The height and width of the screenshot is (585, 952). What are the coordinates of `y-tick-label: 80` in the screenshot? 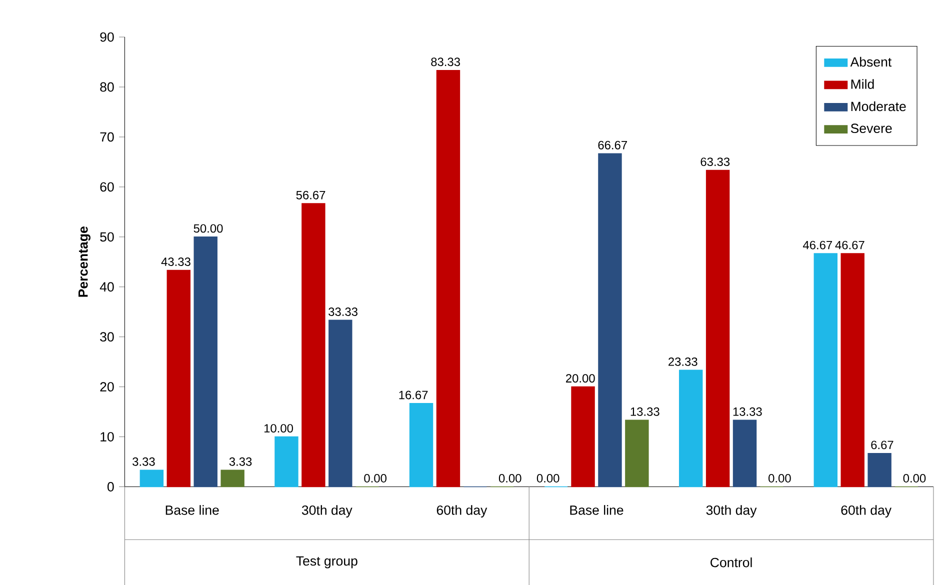 It's located at (107, 87).